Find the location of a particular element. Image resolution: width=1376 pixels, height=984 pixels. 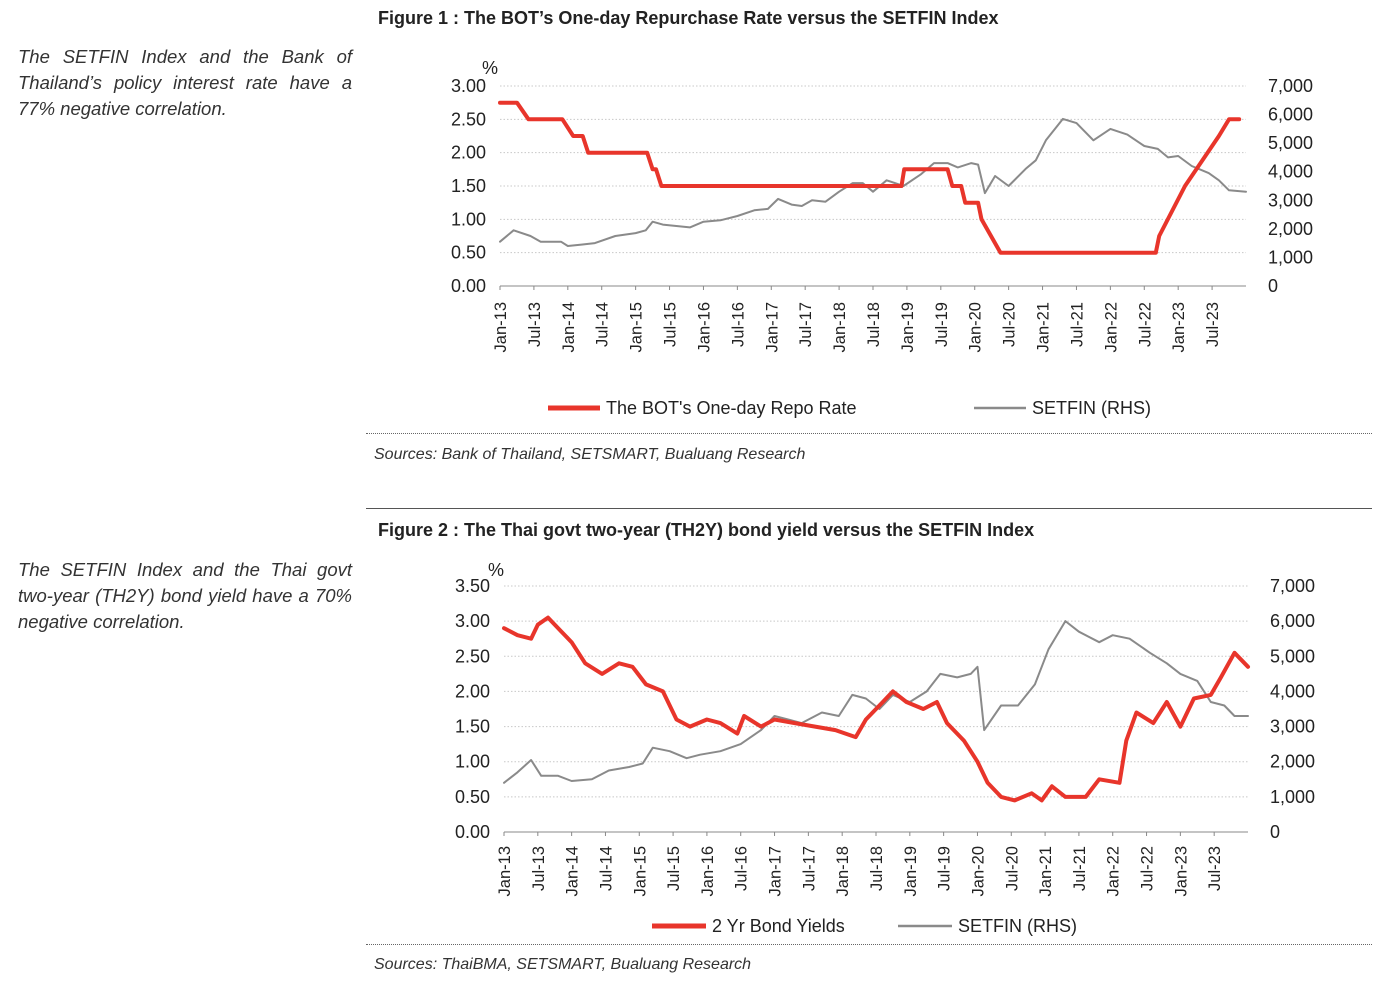

y-left-tick-label: 3.50 is located at coordinates (472, 586).